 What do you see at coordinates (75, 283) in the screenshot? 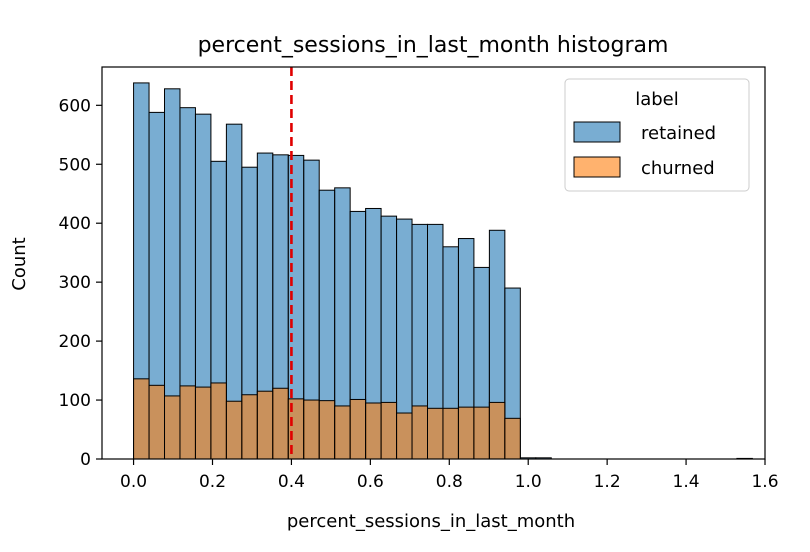
I see `y-tick-label: 300` at bounding box center [75, 283].